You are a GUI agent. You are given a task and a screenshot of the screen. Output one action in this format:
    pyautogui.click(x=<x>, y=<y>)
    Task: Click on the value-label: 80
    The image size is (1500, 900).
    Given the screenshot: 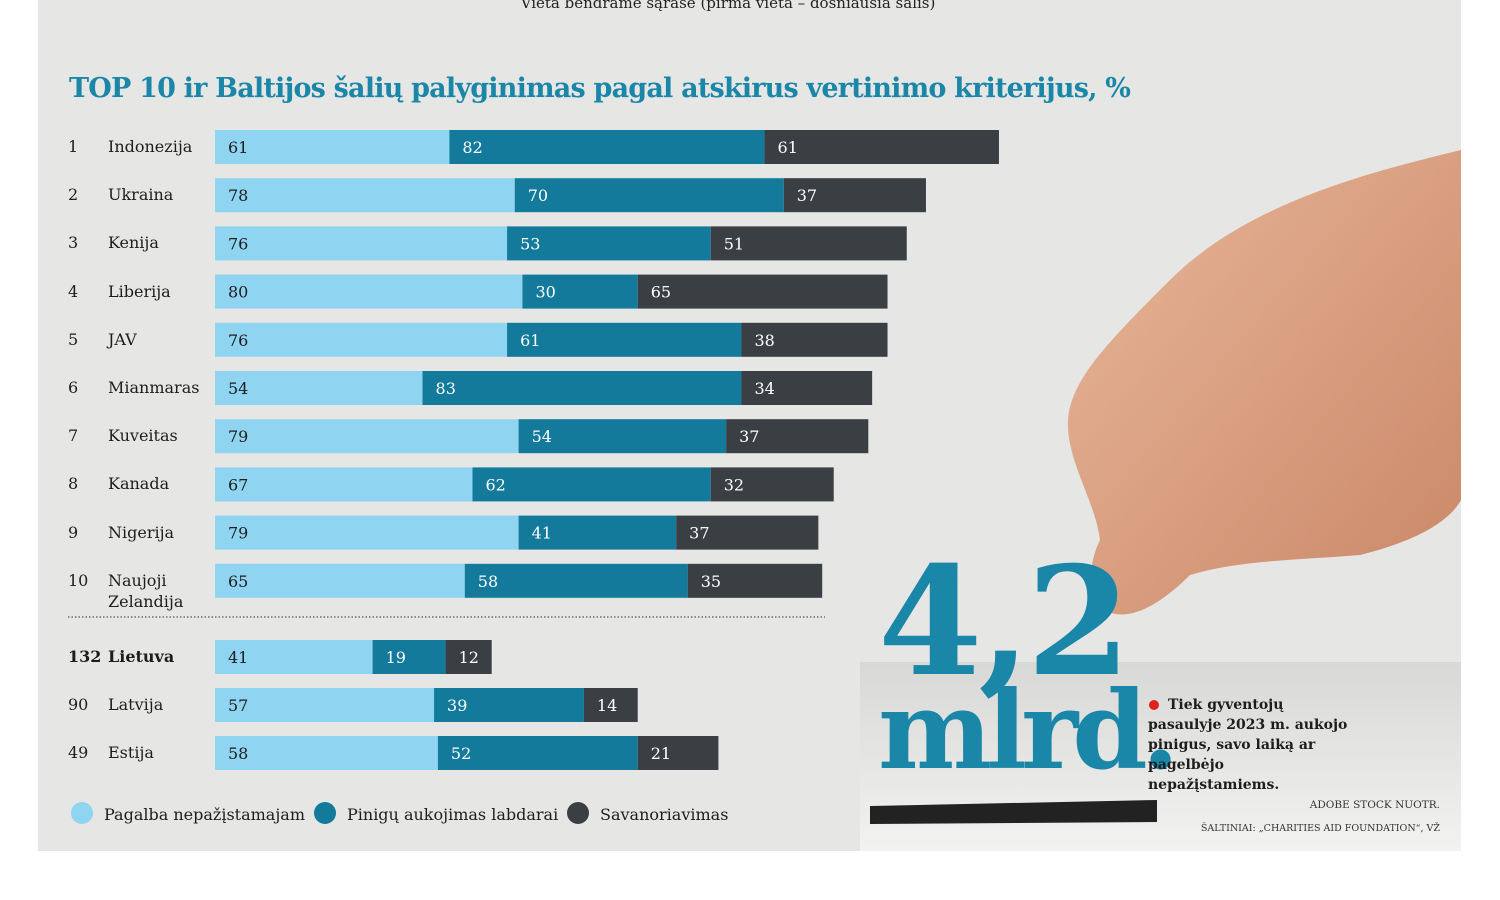 What is the action you would take?
    pyautogui.click(x=238, y=292)
    